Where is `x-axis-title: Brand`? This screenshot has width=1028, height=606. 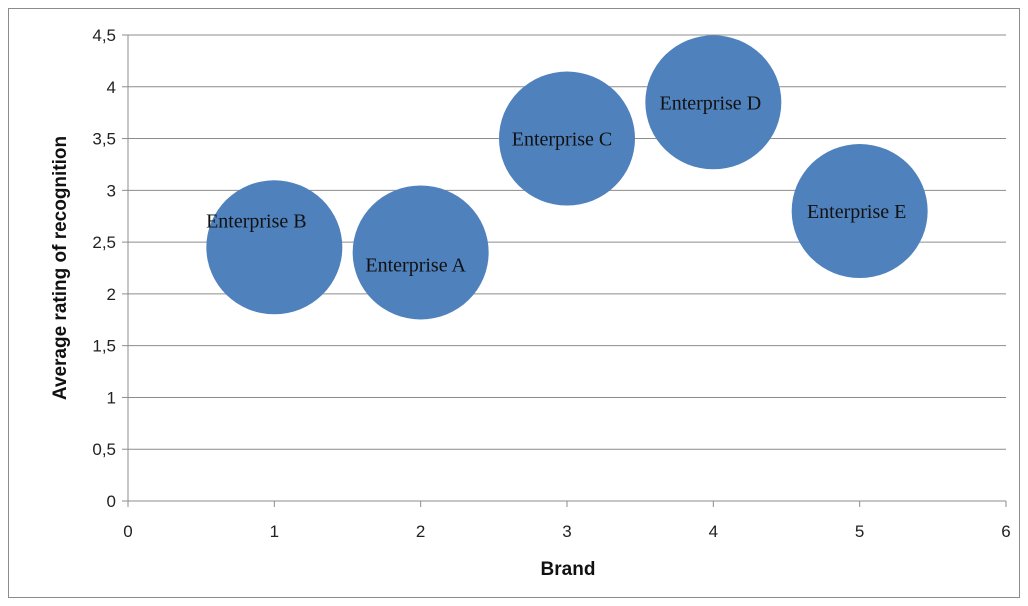
x-axis-title: Brand is located at coordinates (568, 569).